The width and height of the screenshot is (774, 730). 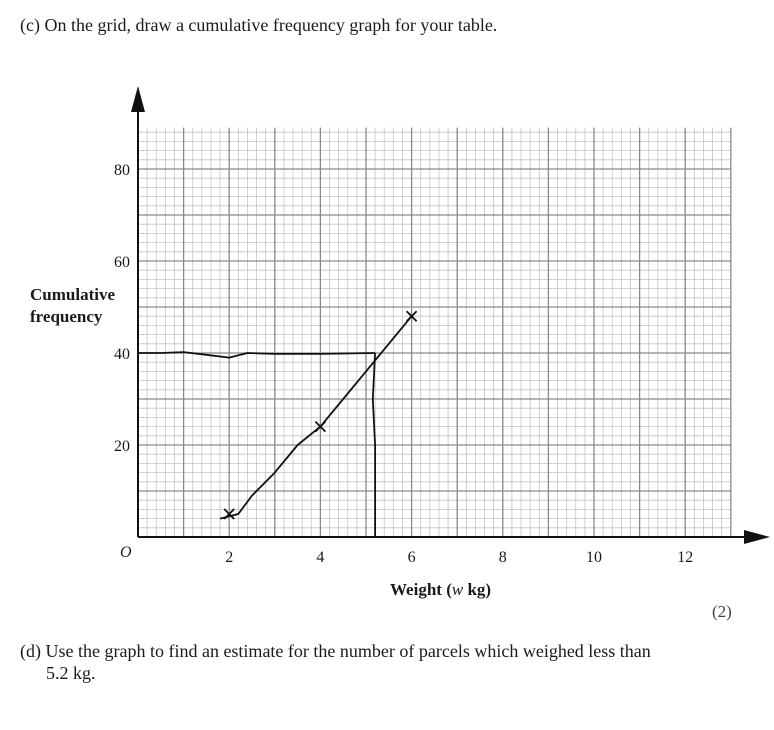 I want to click on marks-label: (2), so click(x=722, y=611).